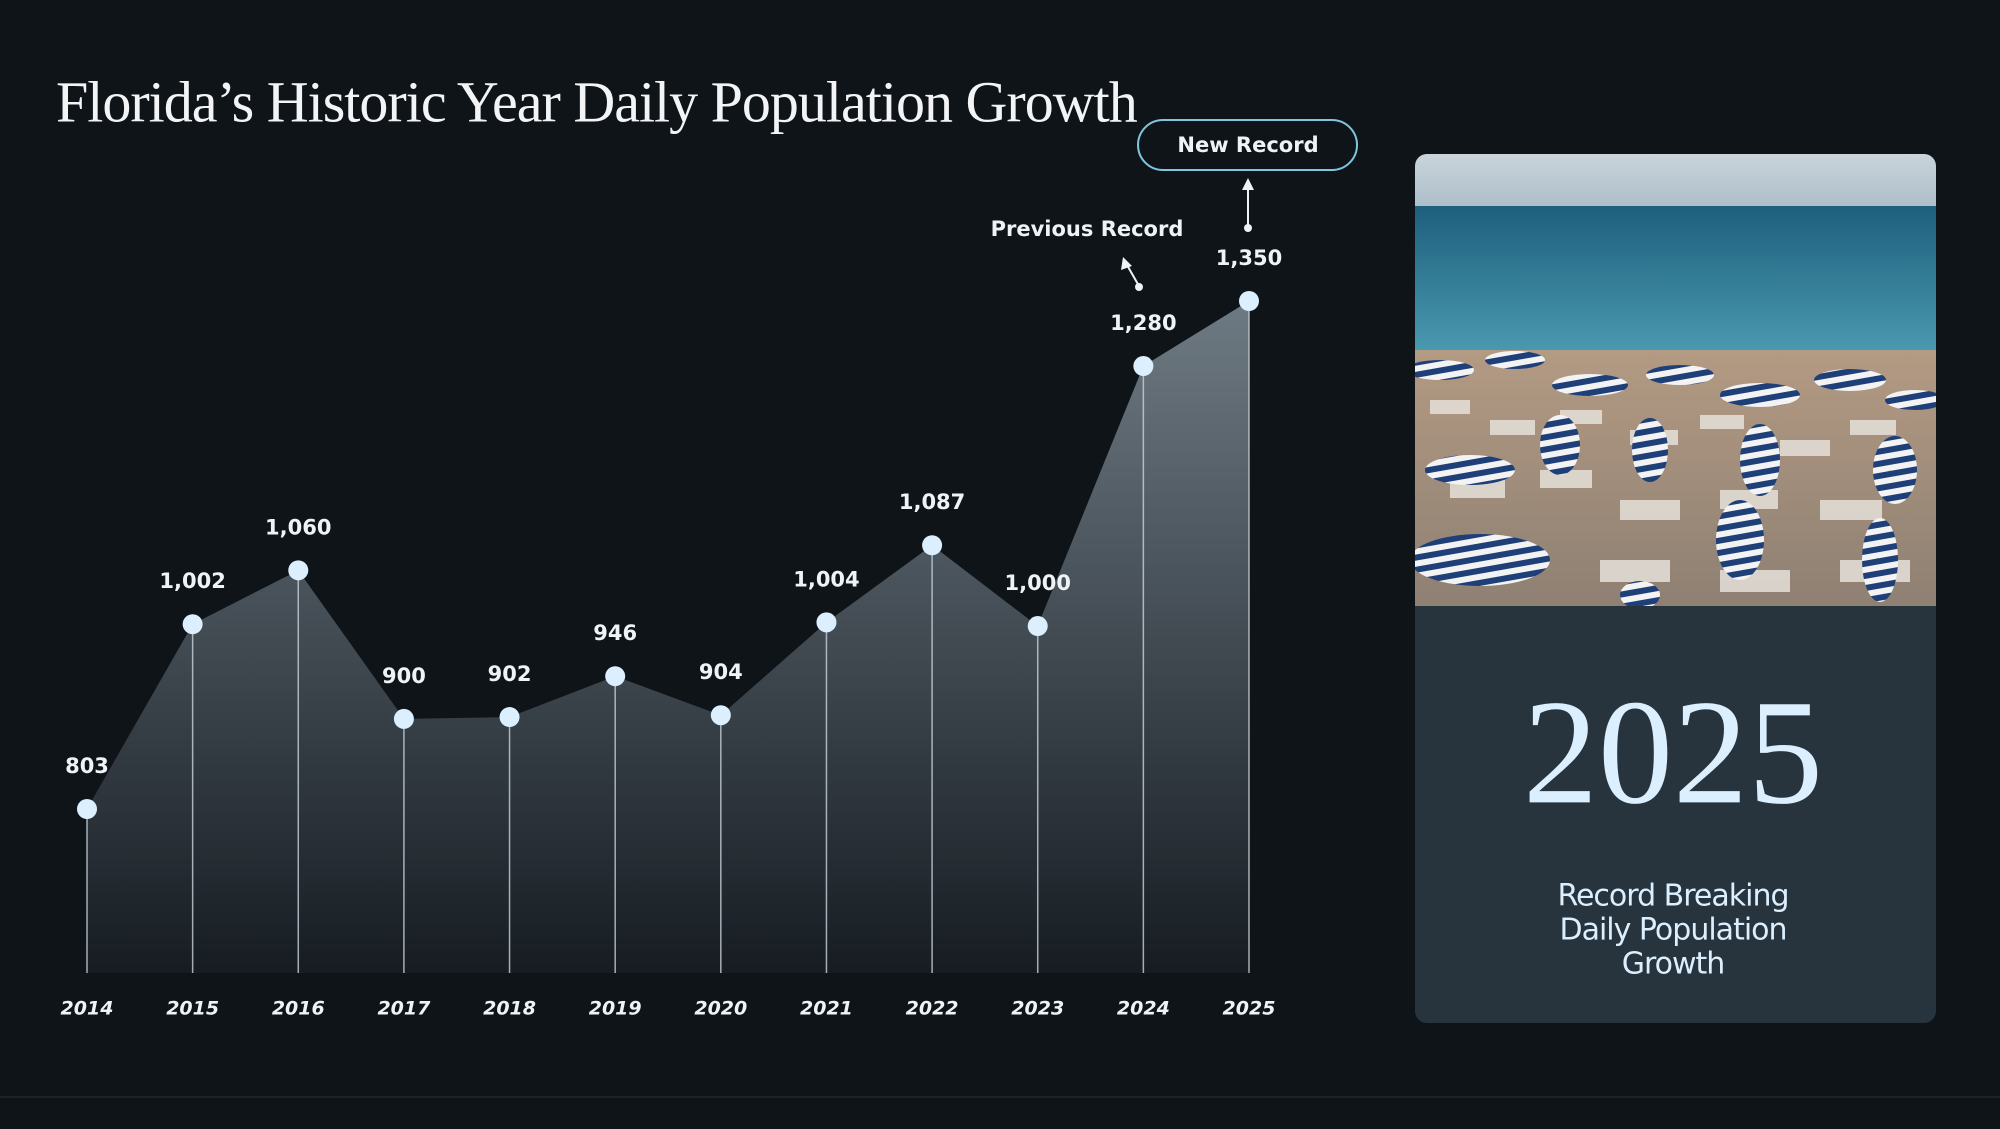 The height and width of the screenshot is (1129, 2000). What do you see at coordinates (1133, 275) in the screenshot?
I see `annotation-arrow` at bounding box center [1133, 275].